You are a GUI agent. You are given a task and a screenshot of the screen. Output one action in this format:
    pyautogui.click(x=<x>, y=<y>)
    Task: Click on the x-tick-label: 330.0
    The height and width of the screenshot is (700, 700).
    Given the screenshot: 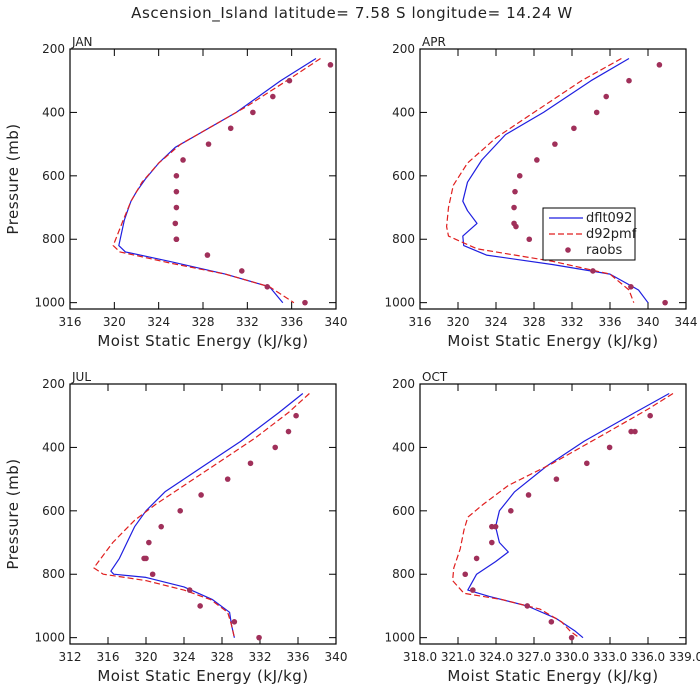 What is the action you would take?
    pyautogui.click(x=572, y=657)
    